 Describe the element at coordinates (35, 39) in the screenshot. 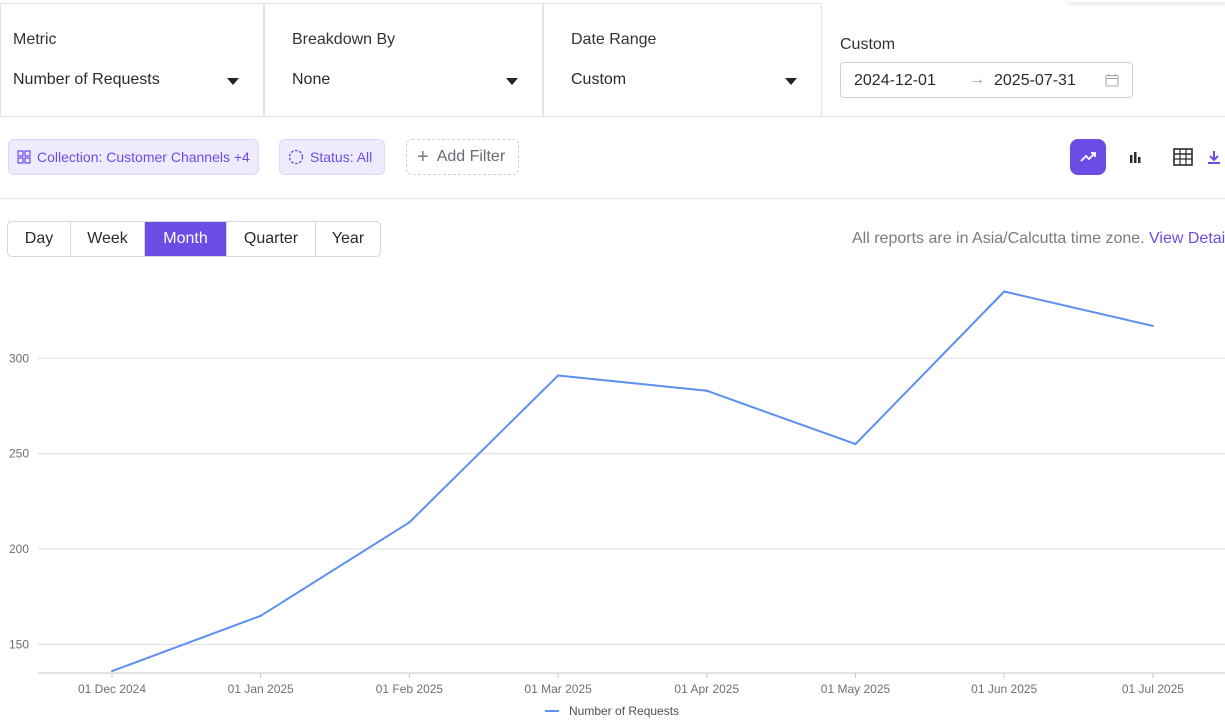

I see `metric-label: Metric` at that location.